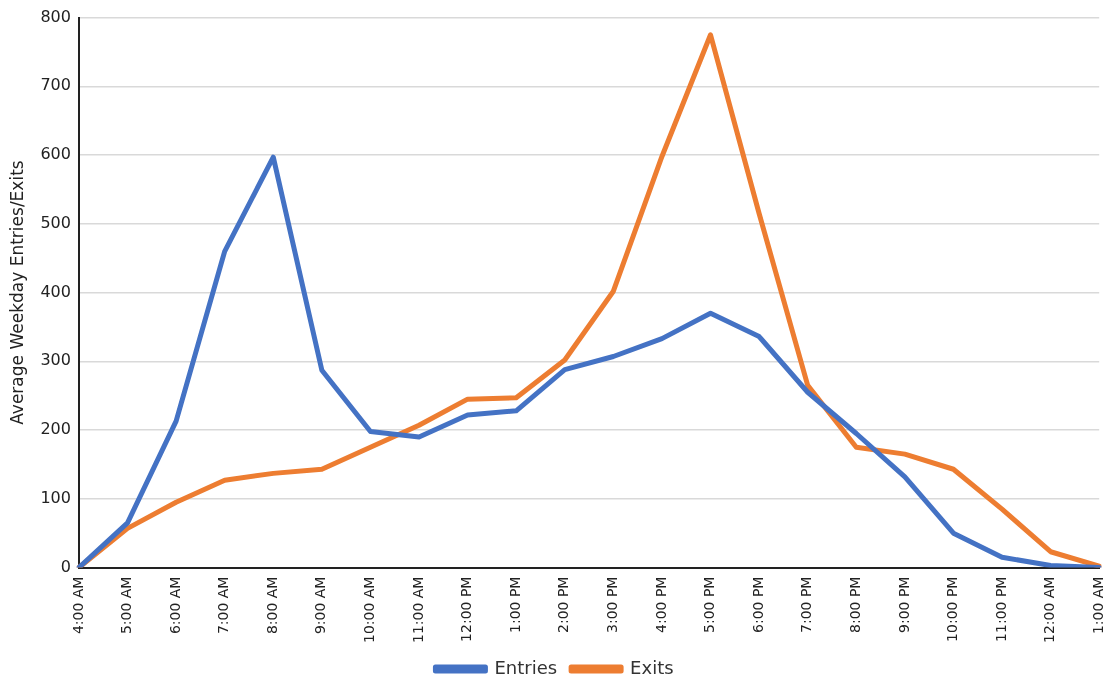 The height and width of the screenshot is (692, 1119). I want to click on x-tick-label: 6:00 AM, so click(174, 605).